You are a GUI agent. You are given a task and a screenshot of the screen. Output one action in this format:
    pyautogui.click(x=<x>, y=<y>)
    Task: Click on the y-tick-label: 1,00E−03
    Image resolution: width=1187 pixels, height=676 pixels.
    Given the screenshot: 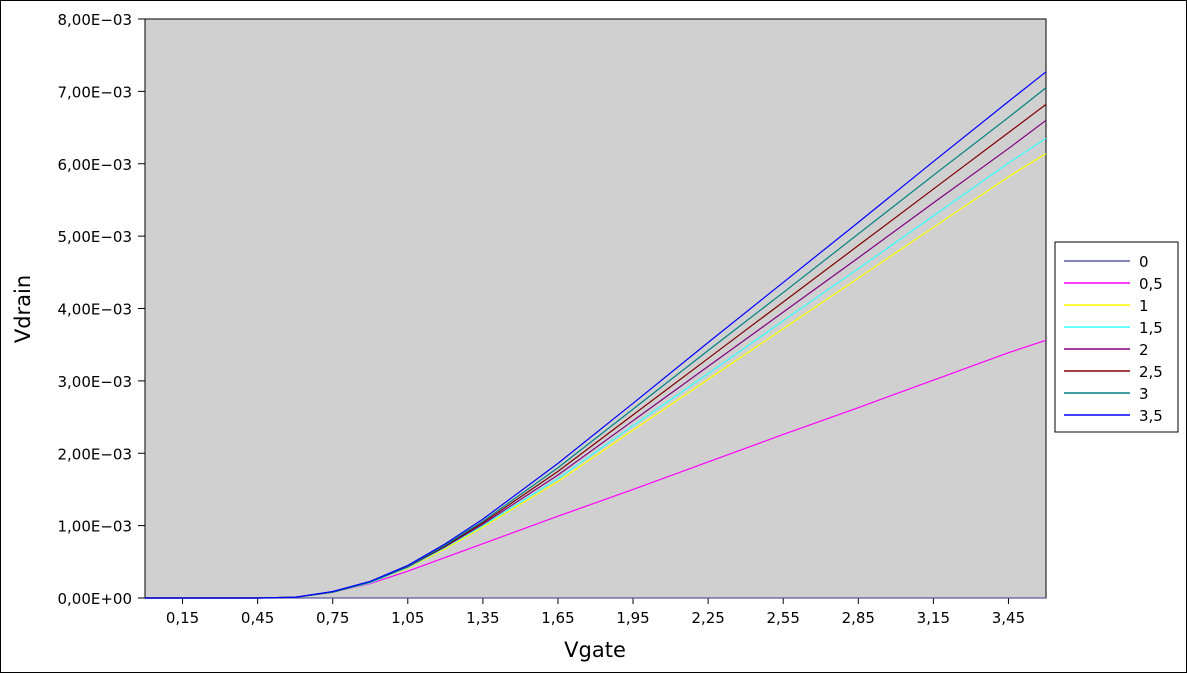 What is the action you would take?
    pyautogui.click(x=94, y=527)
    